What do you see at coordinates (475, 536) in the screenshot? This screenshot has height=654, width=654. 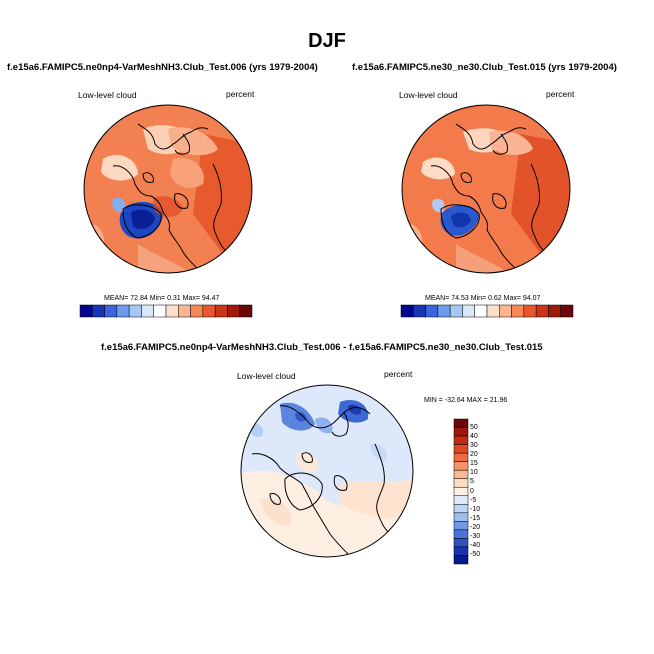 I see `colorbar-tick-label: -30` at bounding box center [475, 536].